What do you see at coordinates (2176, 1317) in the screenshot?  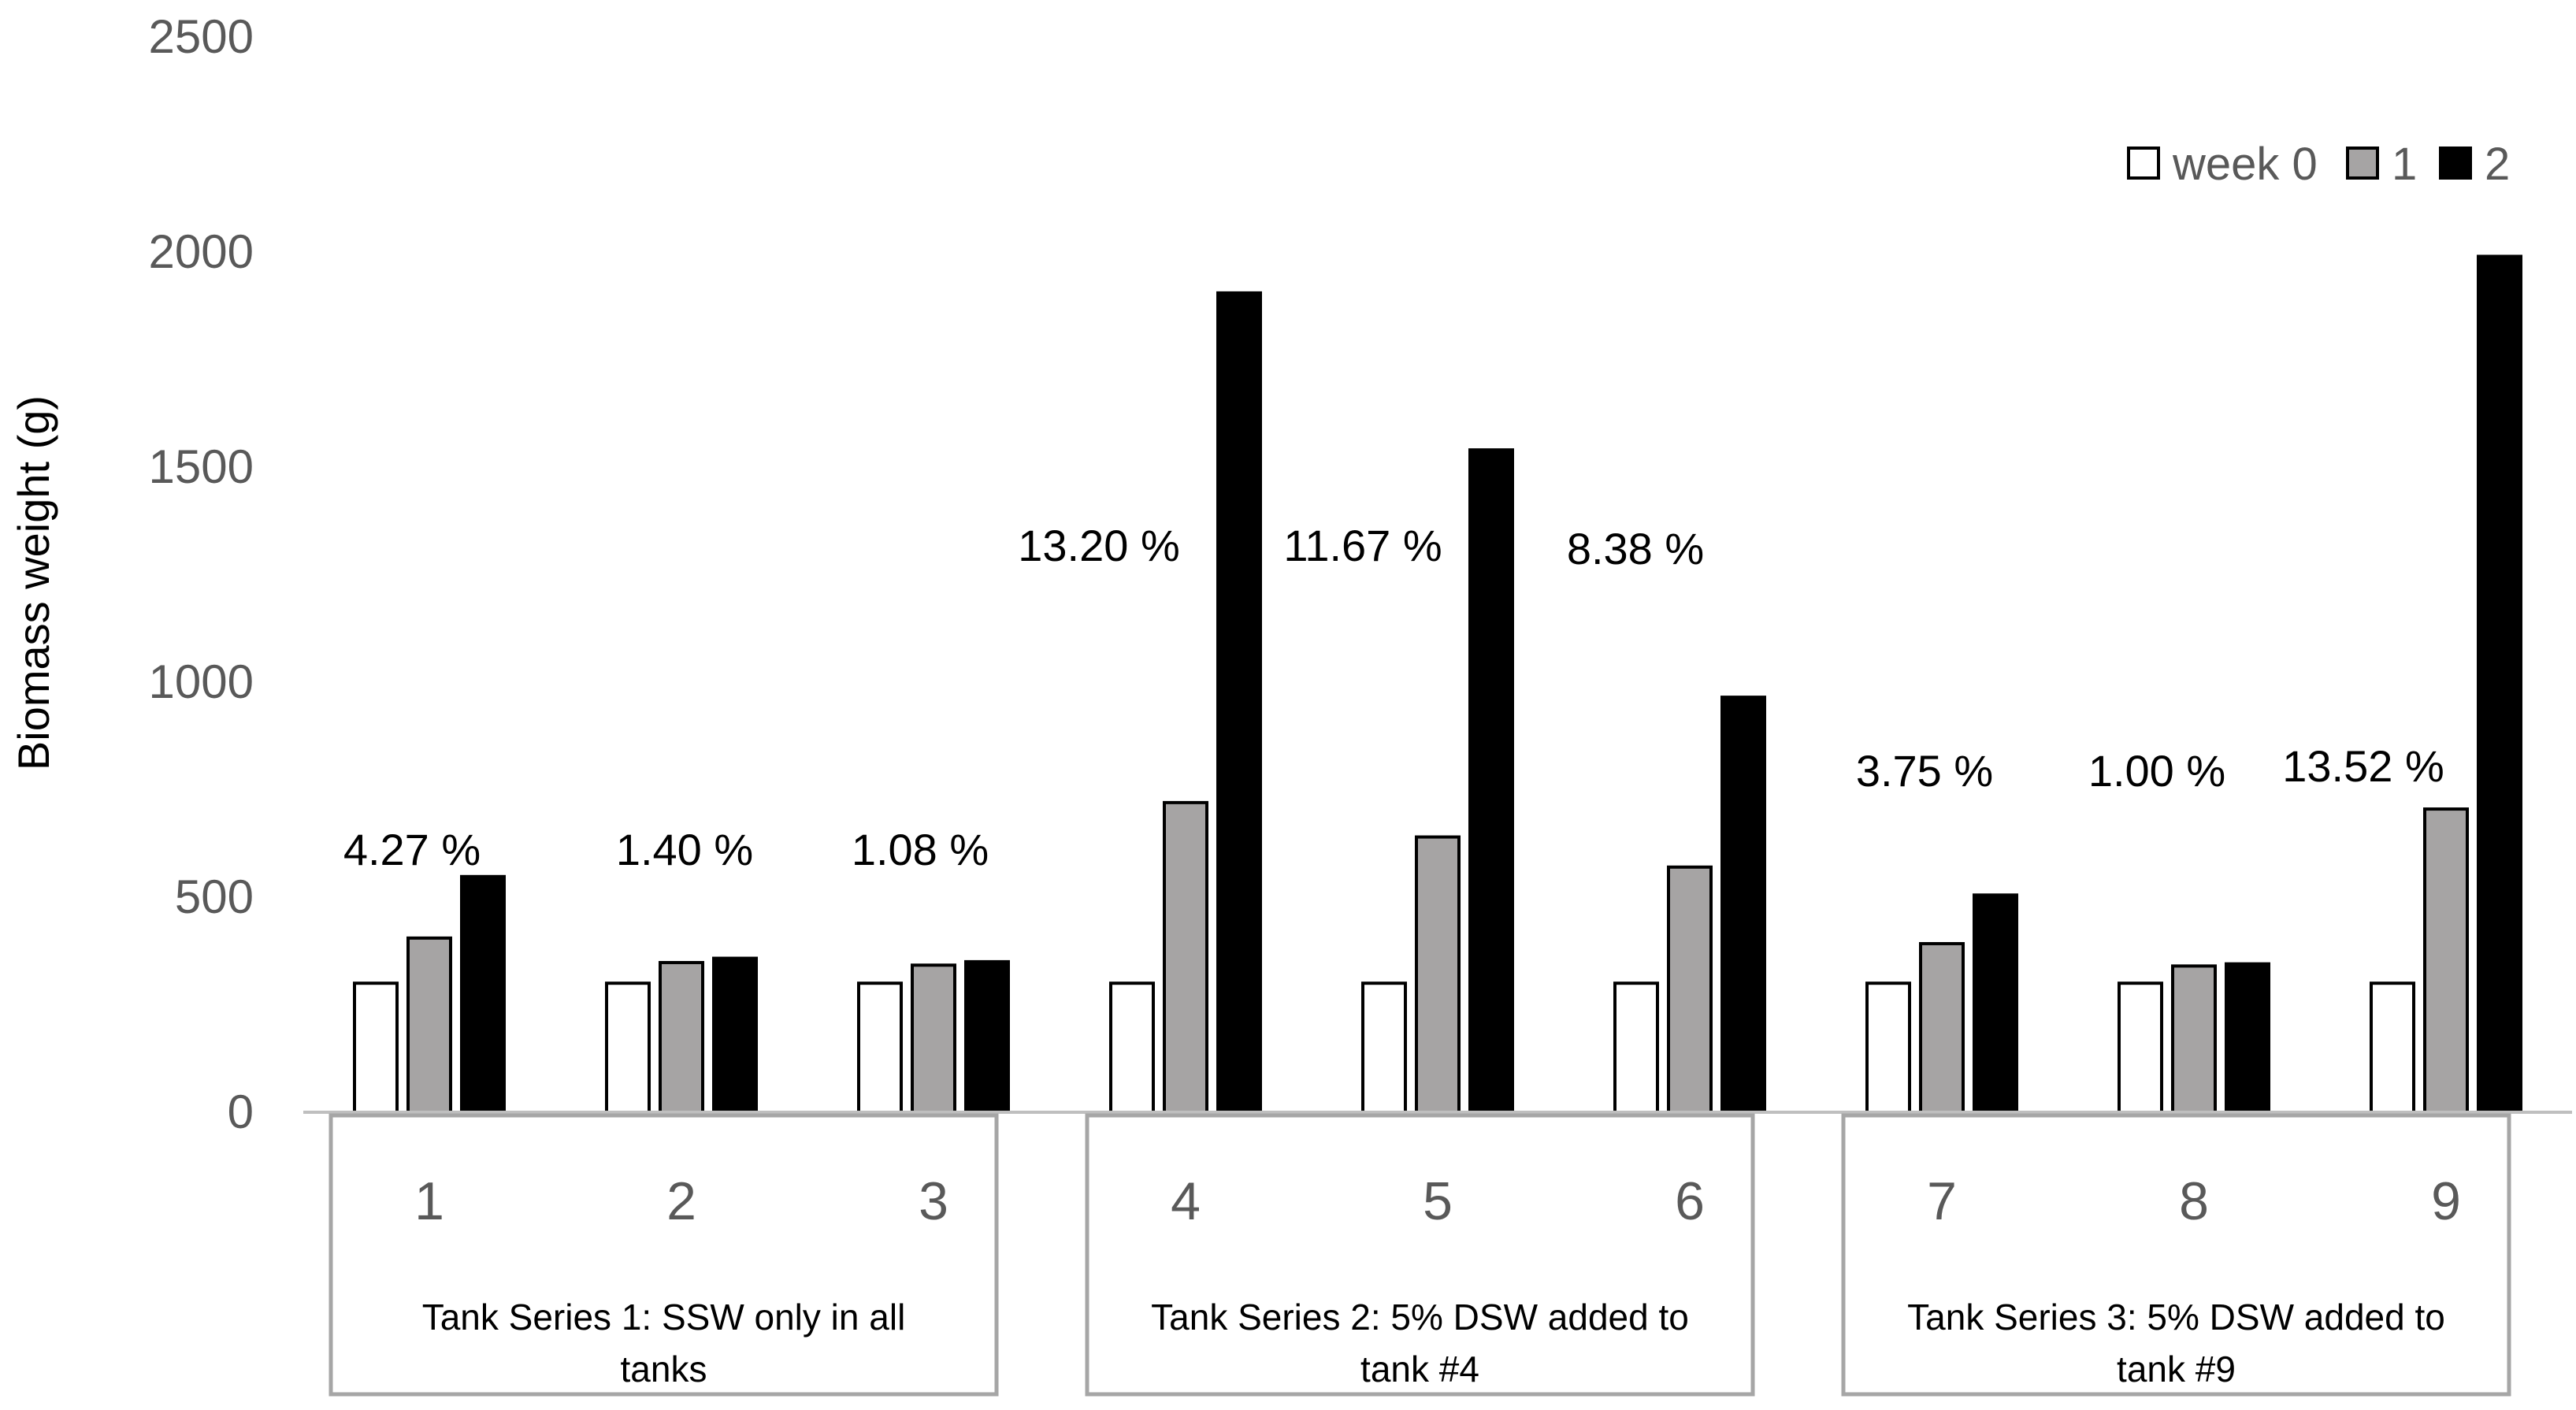 I see `series-group-label-3-line-1: Tank Series 3: 5% DSW added to` at bounding box center [2176, 1317].